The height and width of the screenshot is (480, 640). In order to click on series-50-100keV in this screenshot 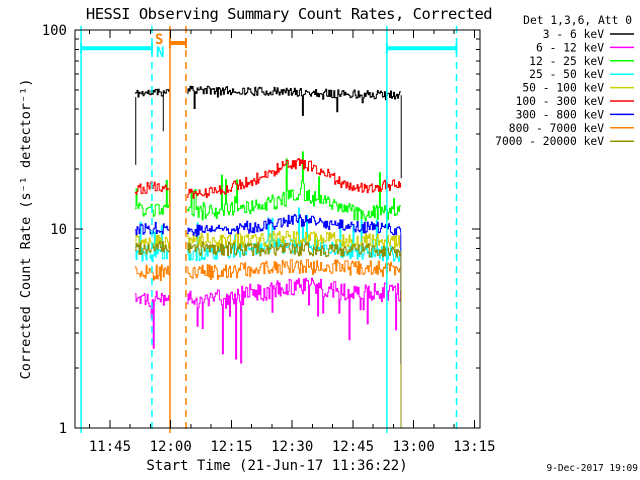, I will do `click(294, 240)`.